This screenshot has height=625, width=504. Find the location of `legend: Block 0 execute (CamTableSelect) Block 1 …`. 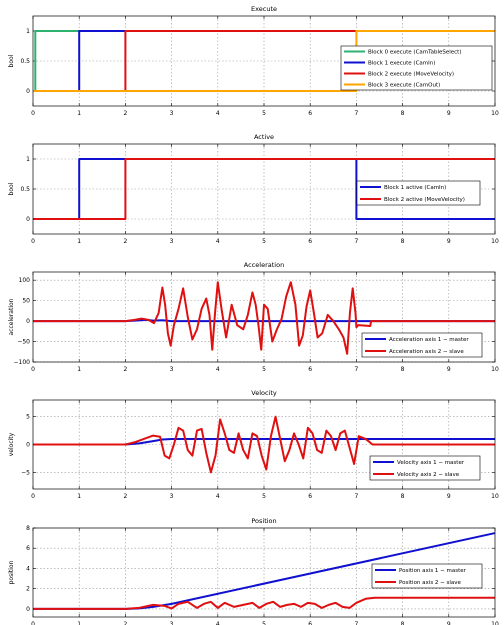

legend: Block 0 execute (CamTableSelect) Block 1 … is located at coordinates (416, 68).